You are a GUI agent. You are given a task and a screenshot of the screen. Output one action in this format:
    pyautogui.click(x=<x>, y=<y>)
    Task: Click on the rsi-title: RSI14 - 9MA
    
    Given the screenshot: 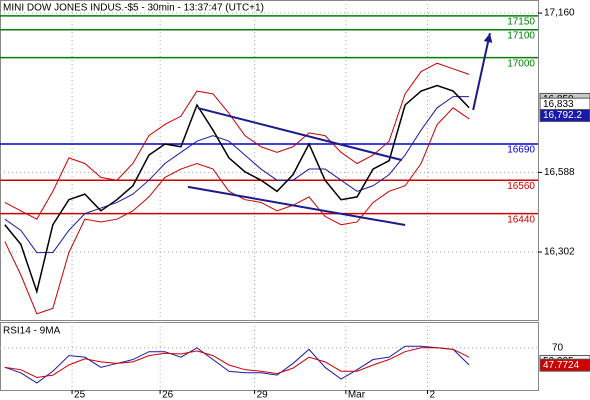 What is the action you would take?
    pyautogui.click(x=32, y=331)
    